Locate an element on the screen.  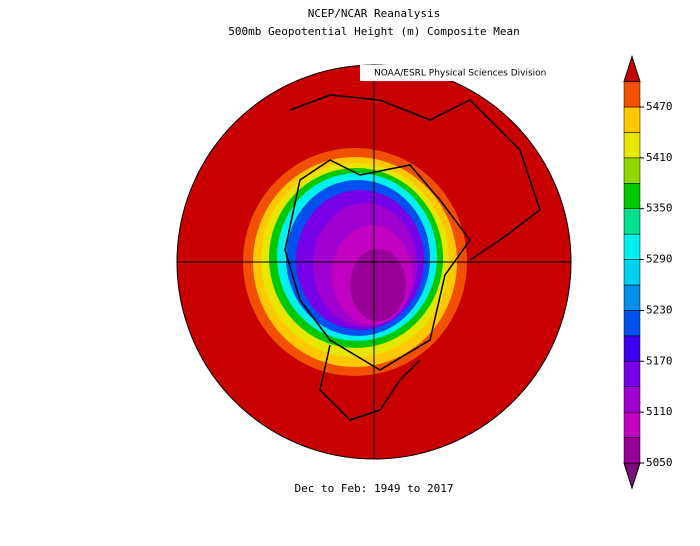
colorbar-label: 5050 is located at coordinates (659, 462).